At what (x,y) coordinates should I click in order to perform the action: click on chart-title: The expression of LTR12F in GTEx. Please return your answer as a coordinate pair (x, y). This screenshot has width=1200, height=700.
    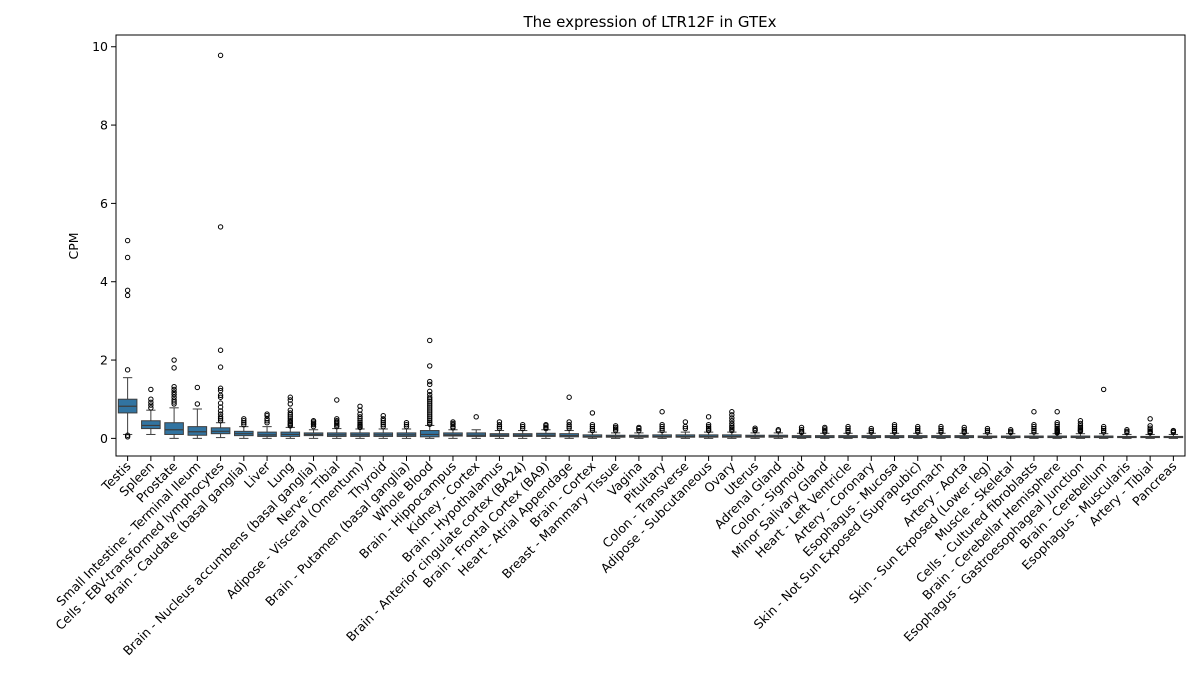
    Looking at the image, I should click on (650, 22).